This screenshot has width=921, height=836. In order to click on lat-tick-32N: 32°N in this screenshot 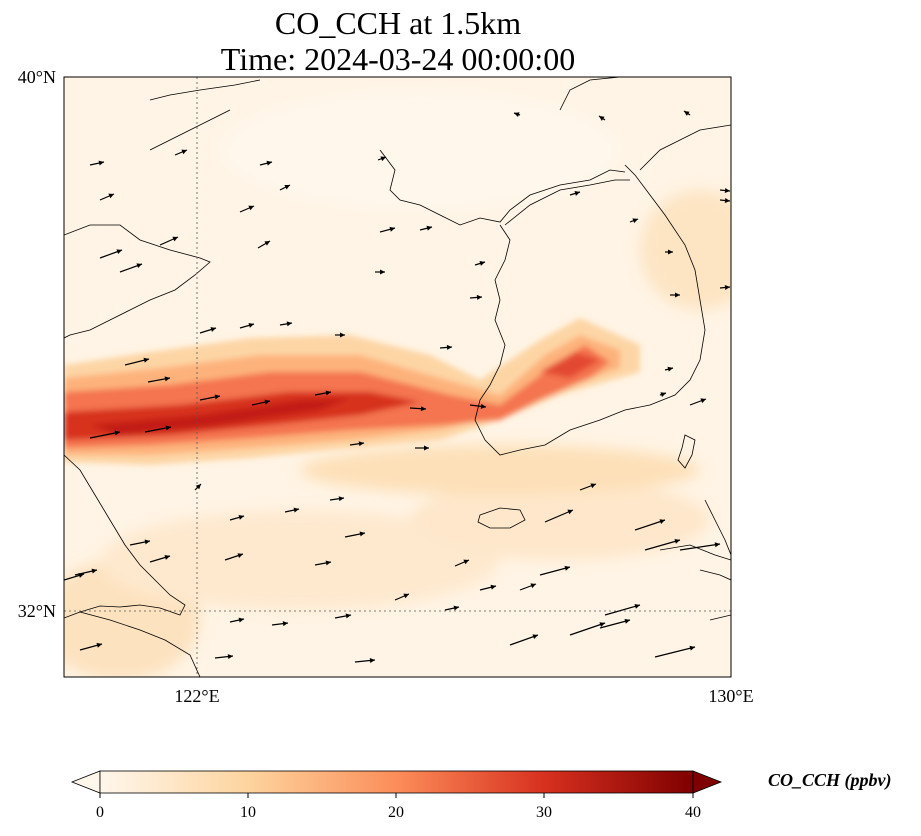, I will do `click(37, 611)`.